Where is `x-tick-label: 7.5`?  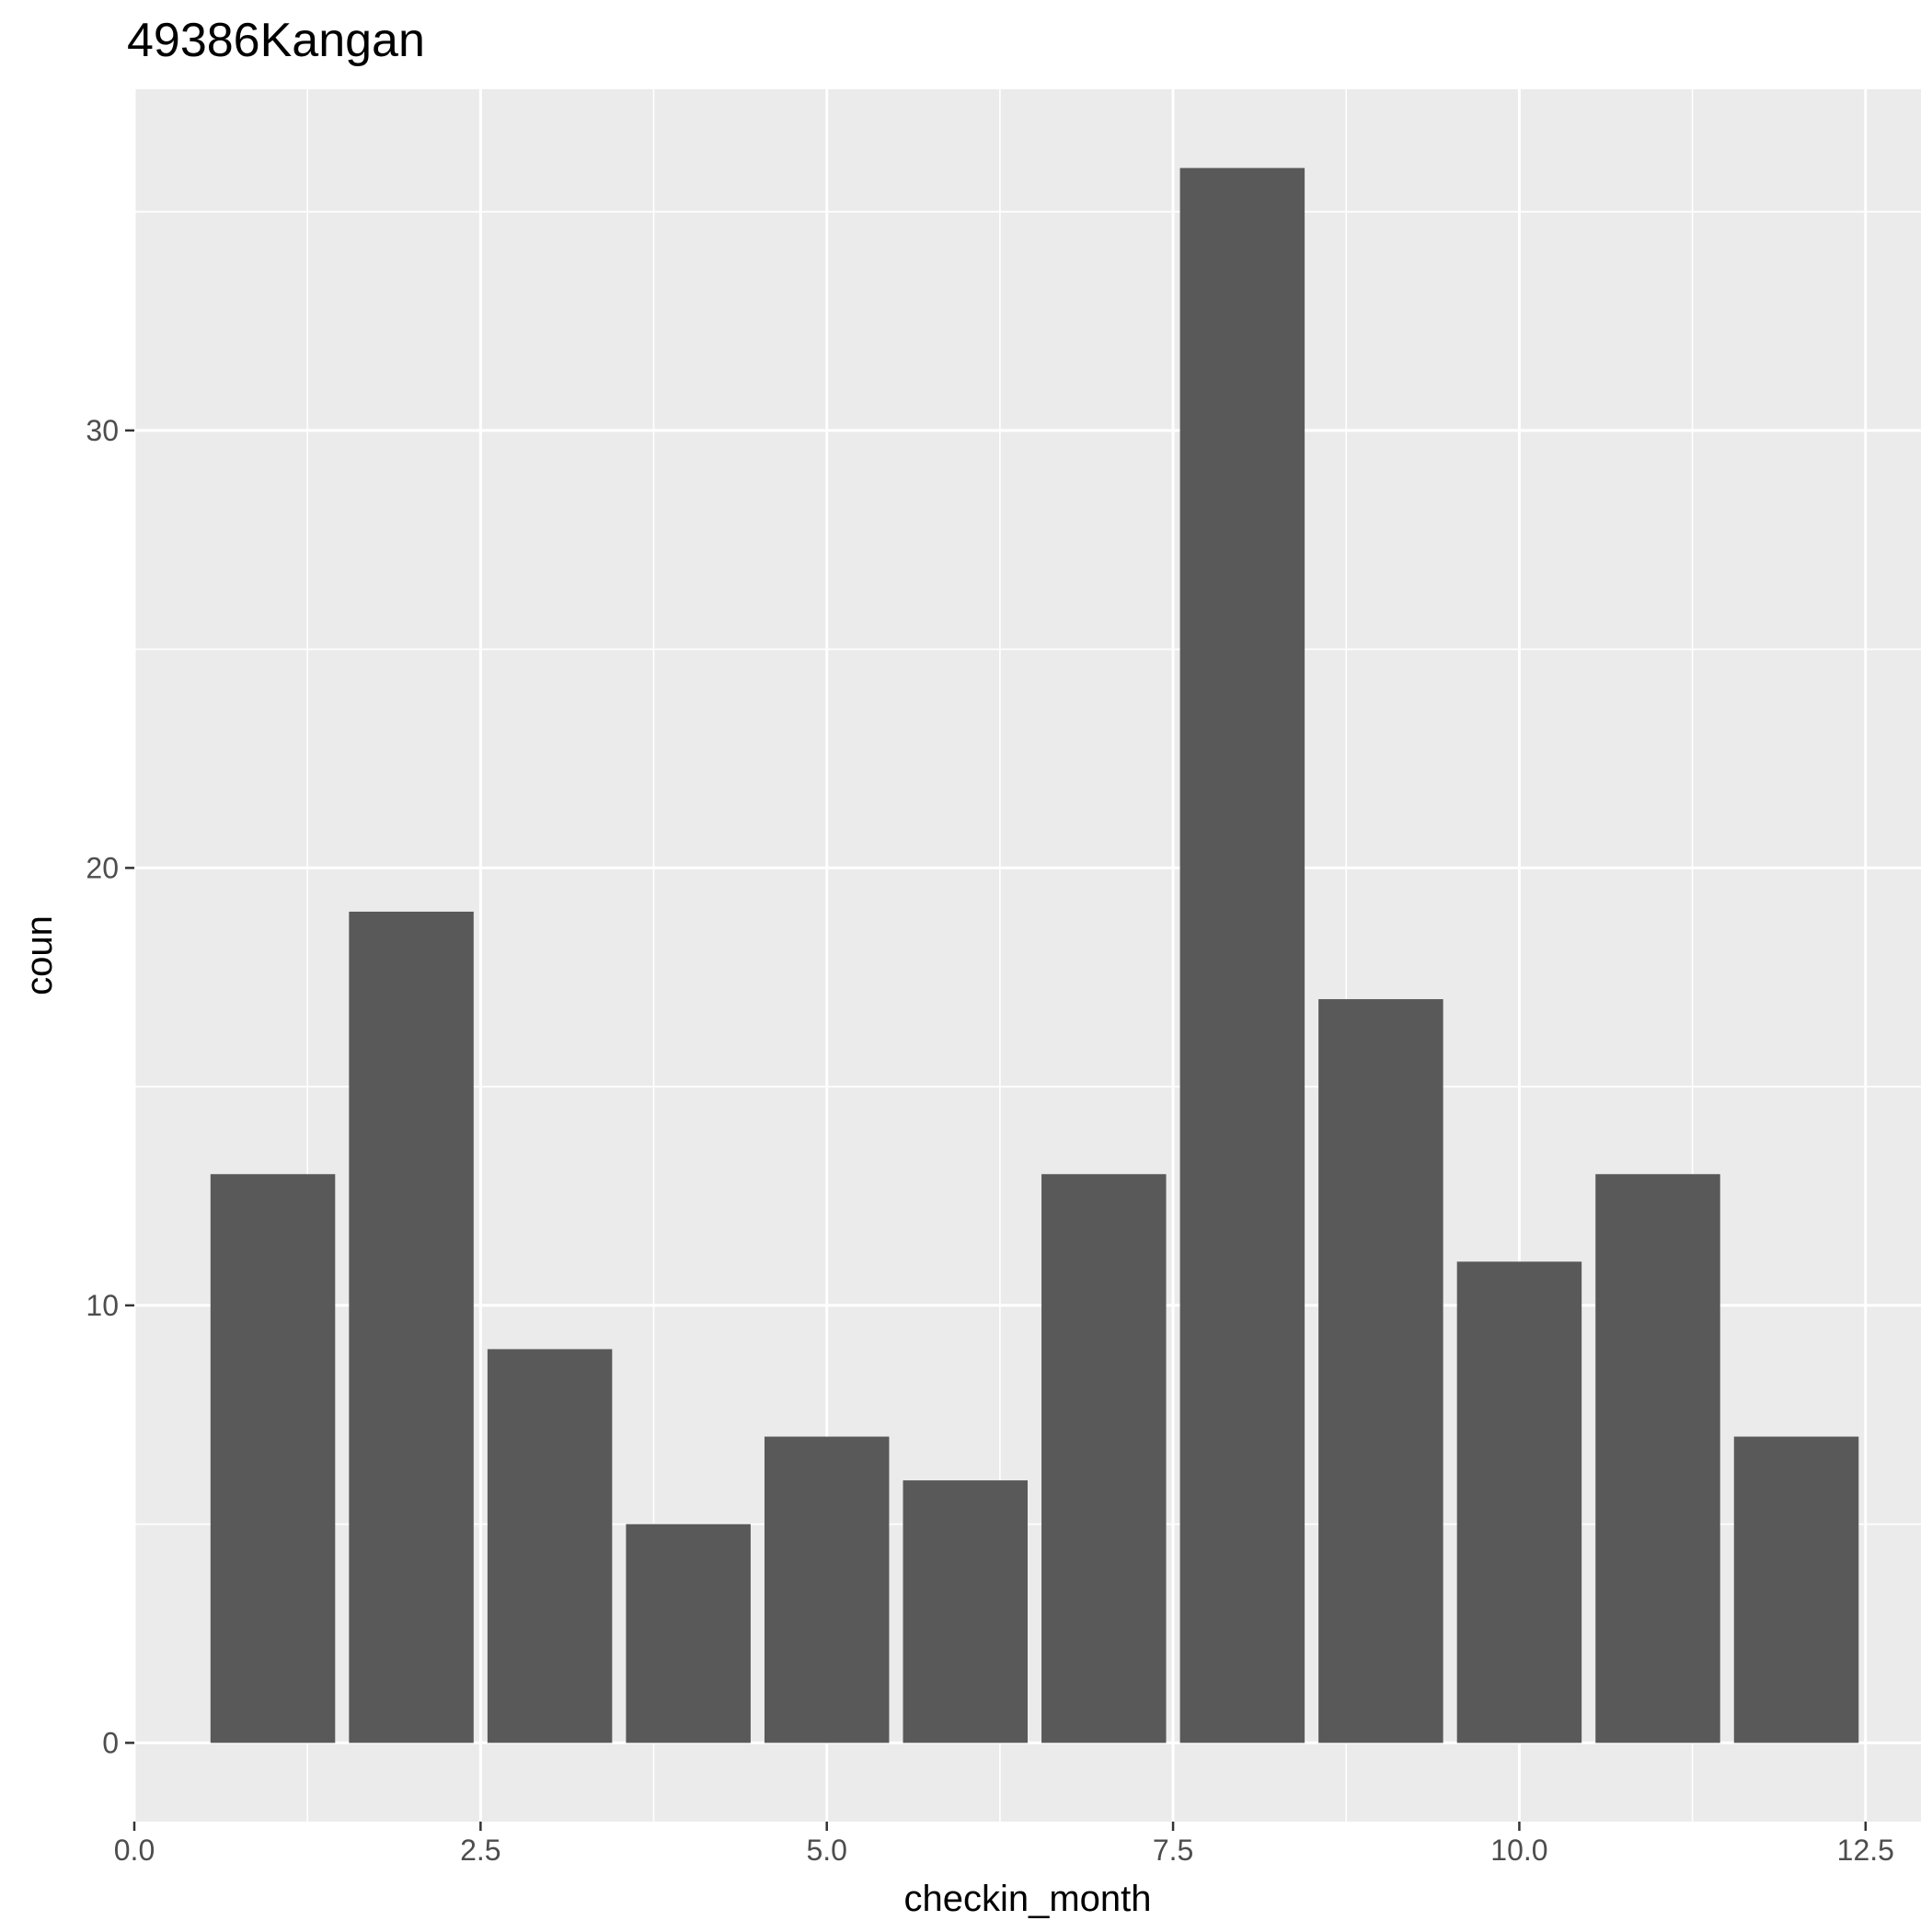 x-tick-label: 7.5 is located at coordinates (1173, 1850).